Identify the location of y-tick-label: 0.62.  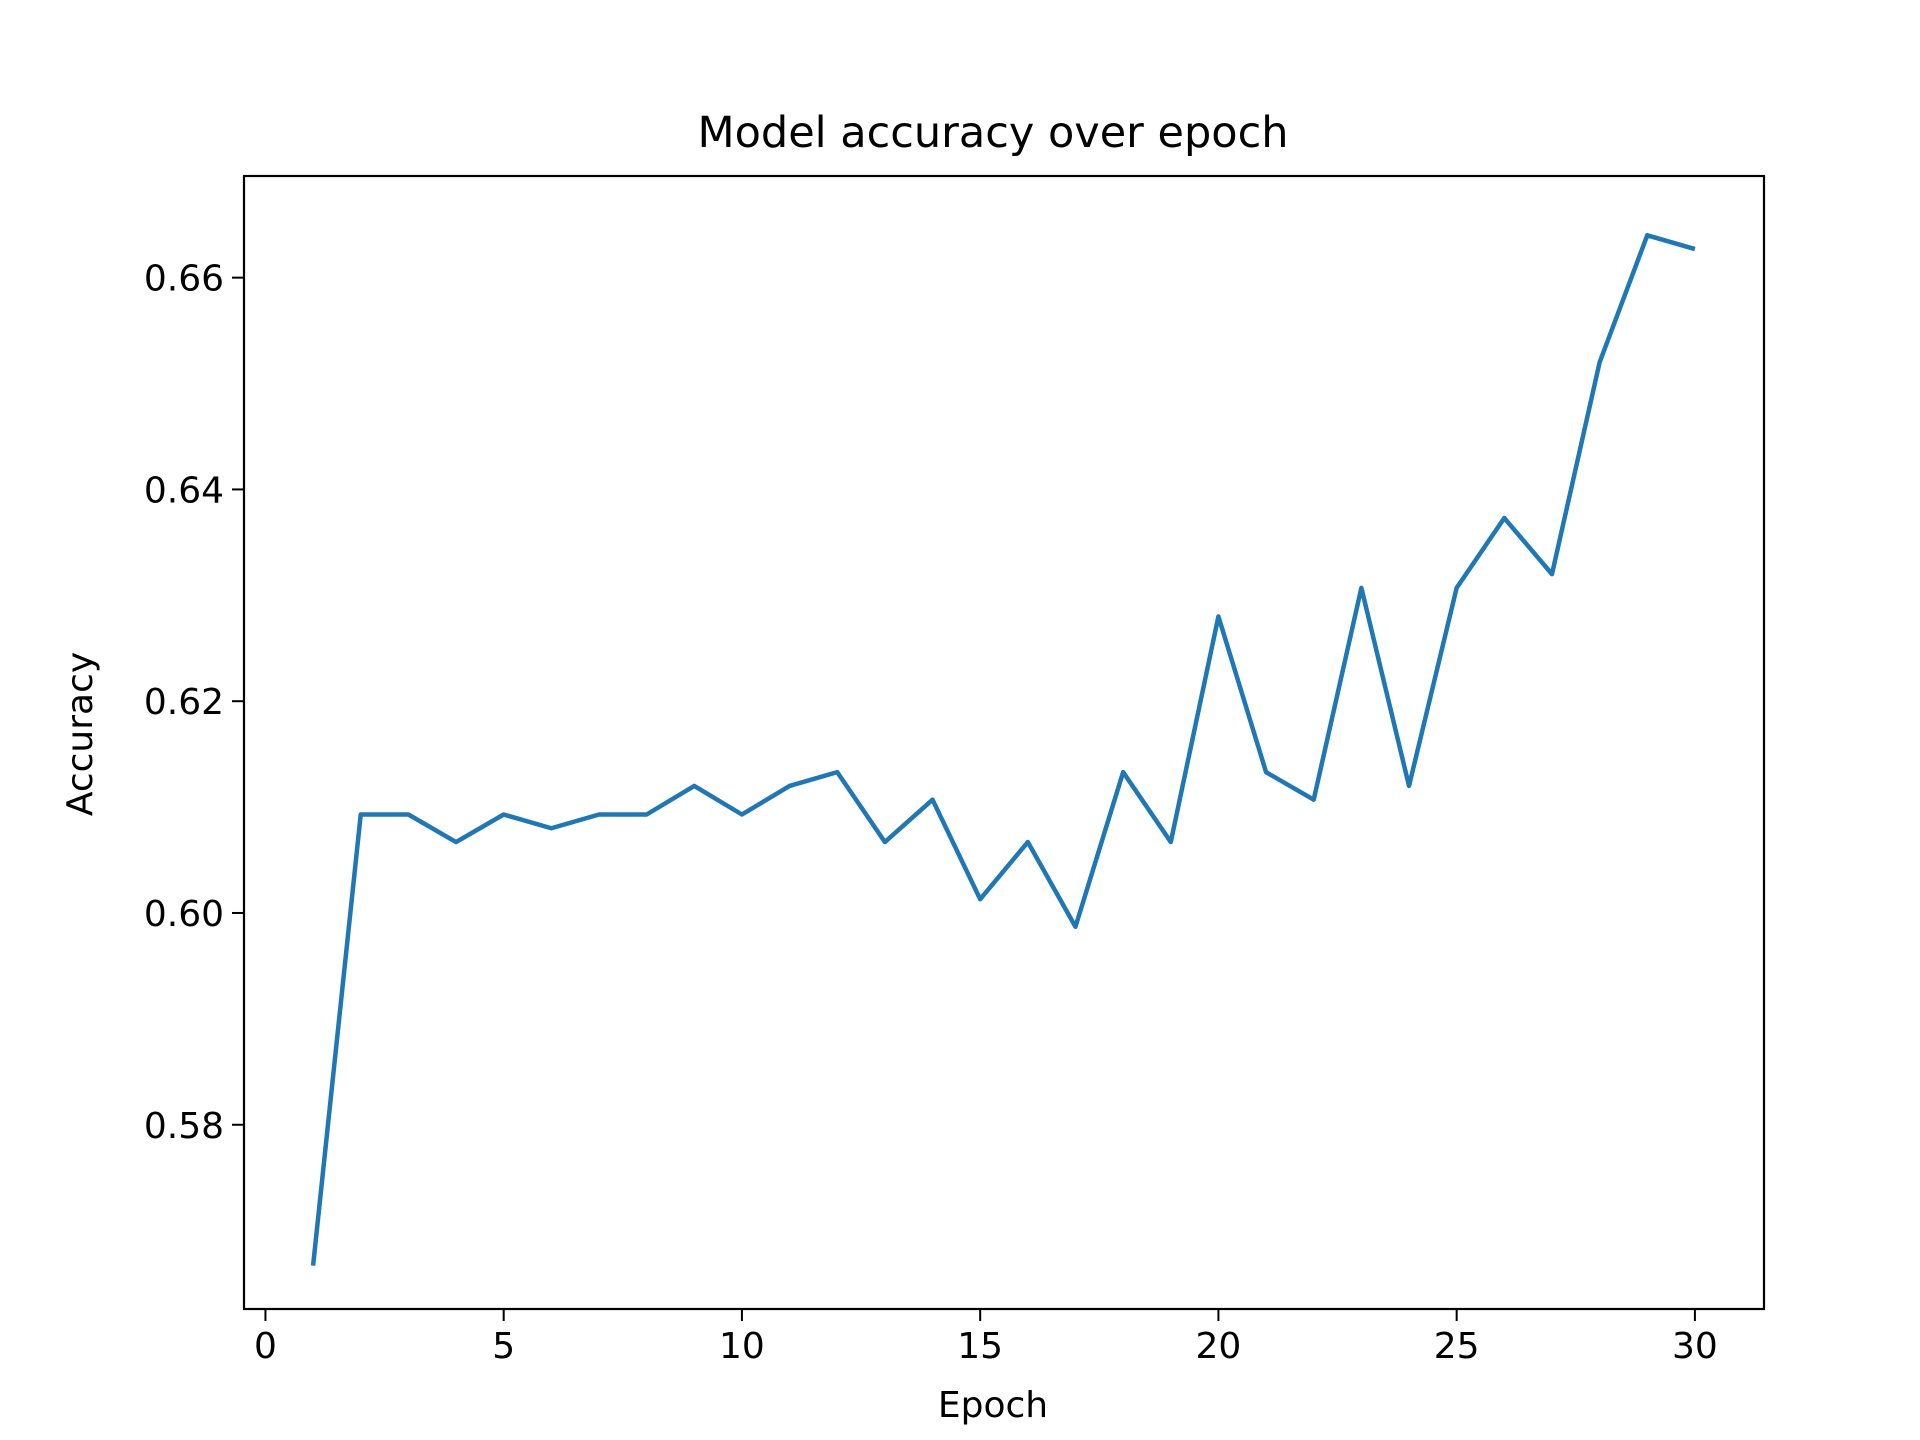
(184, 702).